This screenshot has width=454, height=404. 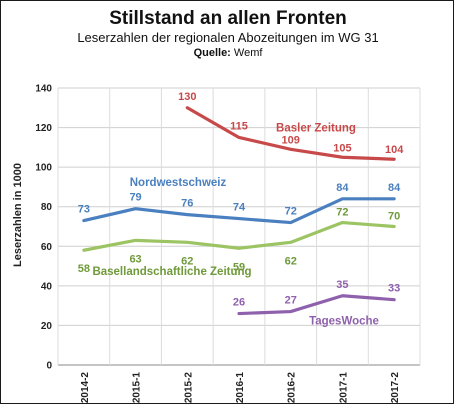 What do you see at coordinates (84, 269) in the screenshot?
I see `data-label-basellandschaftliche-zeitung: 58` at bounding box center [84, 269].